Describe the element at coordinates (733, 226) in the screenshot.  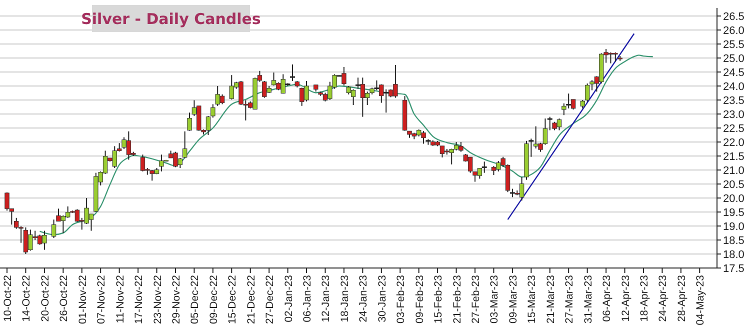
I see `y-tick-label: 19.0` at that location.